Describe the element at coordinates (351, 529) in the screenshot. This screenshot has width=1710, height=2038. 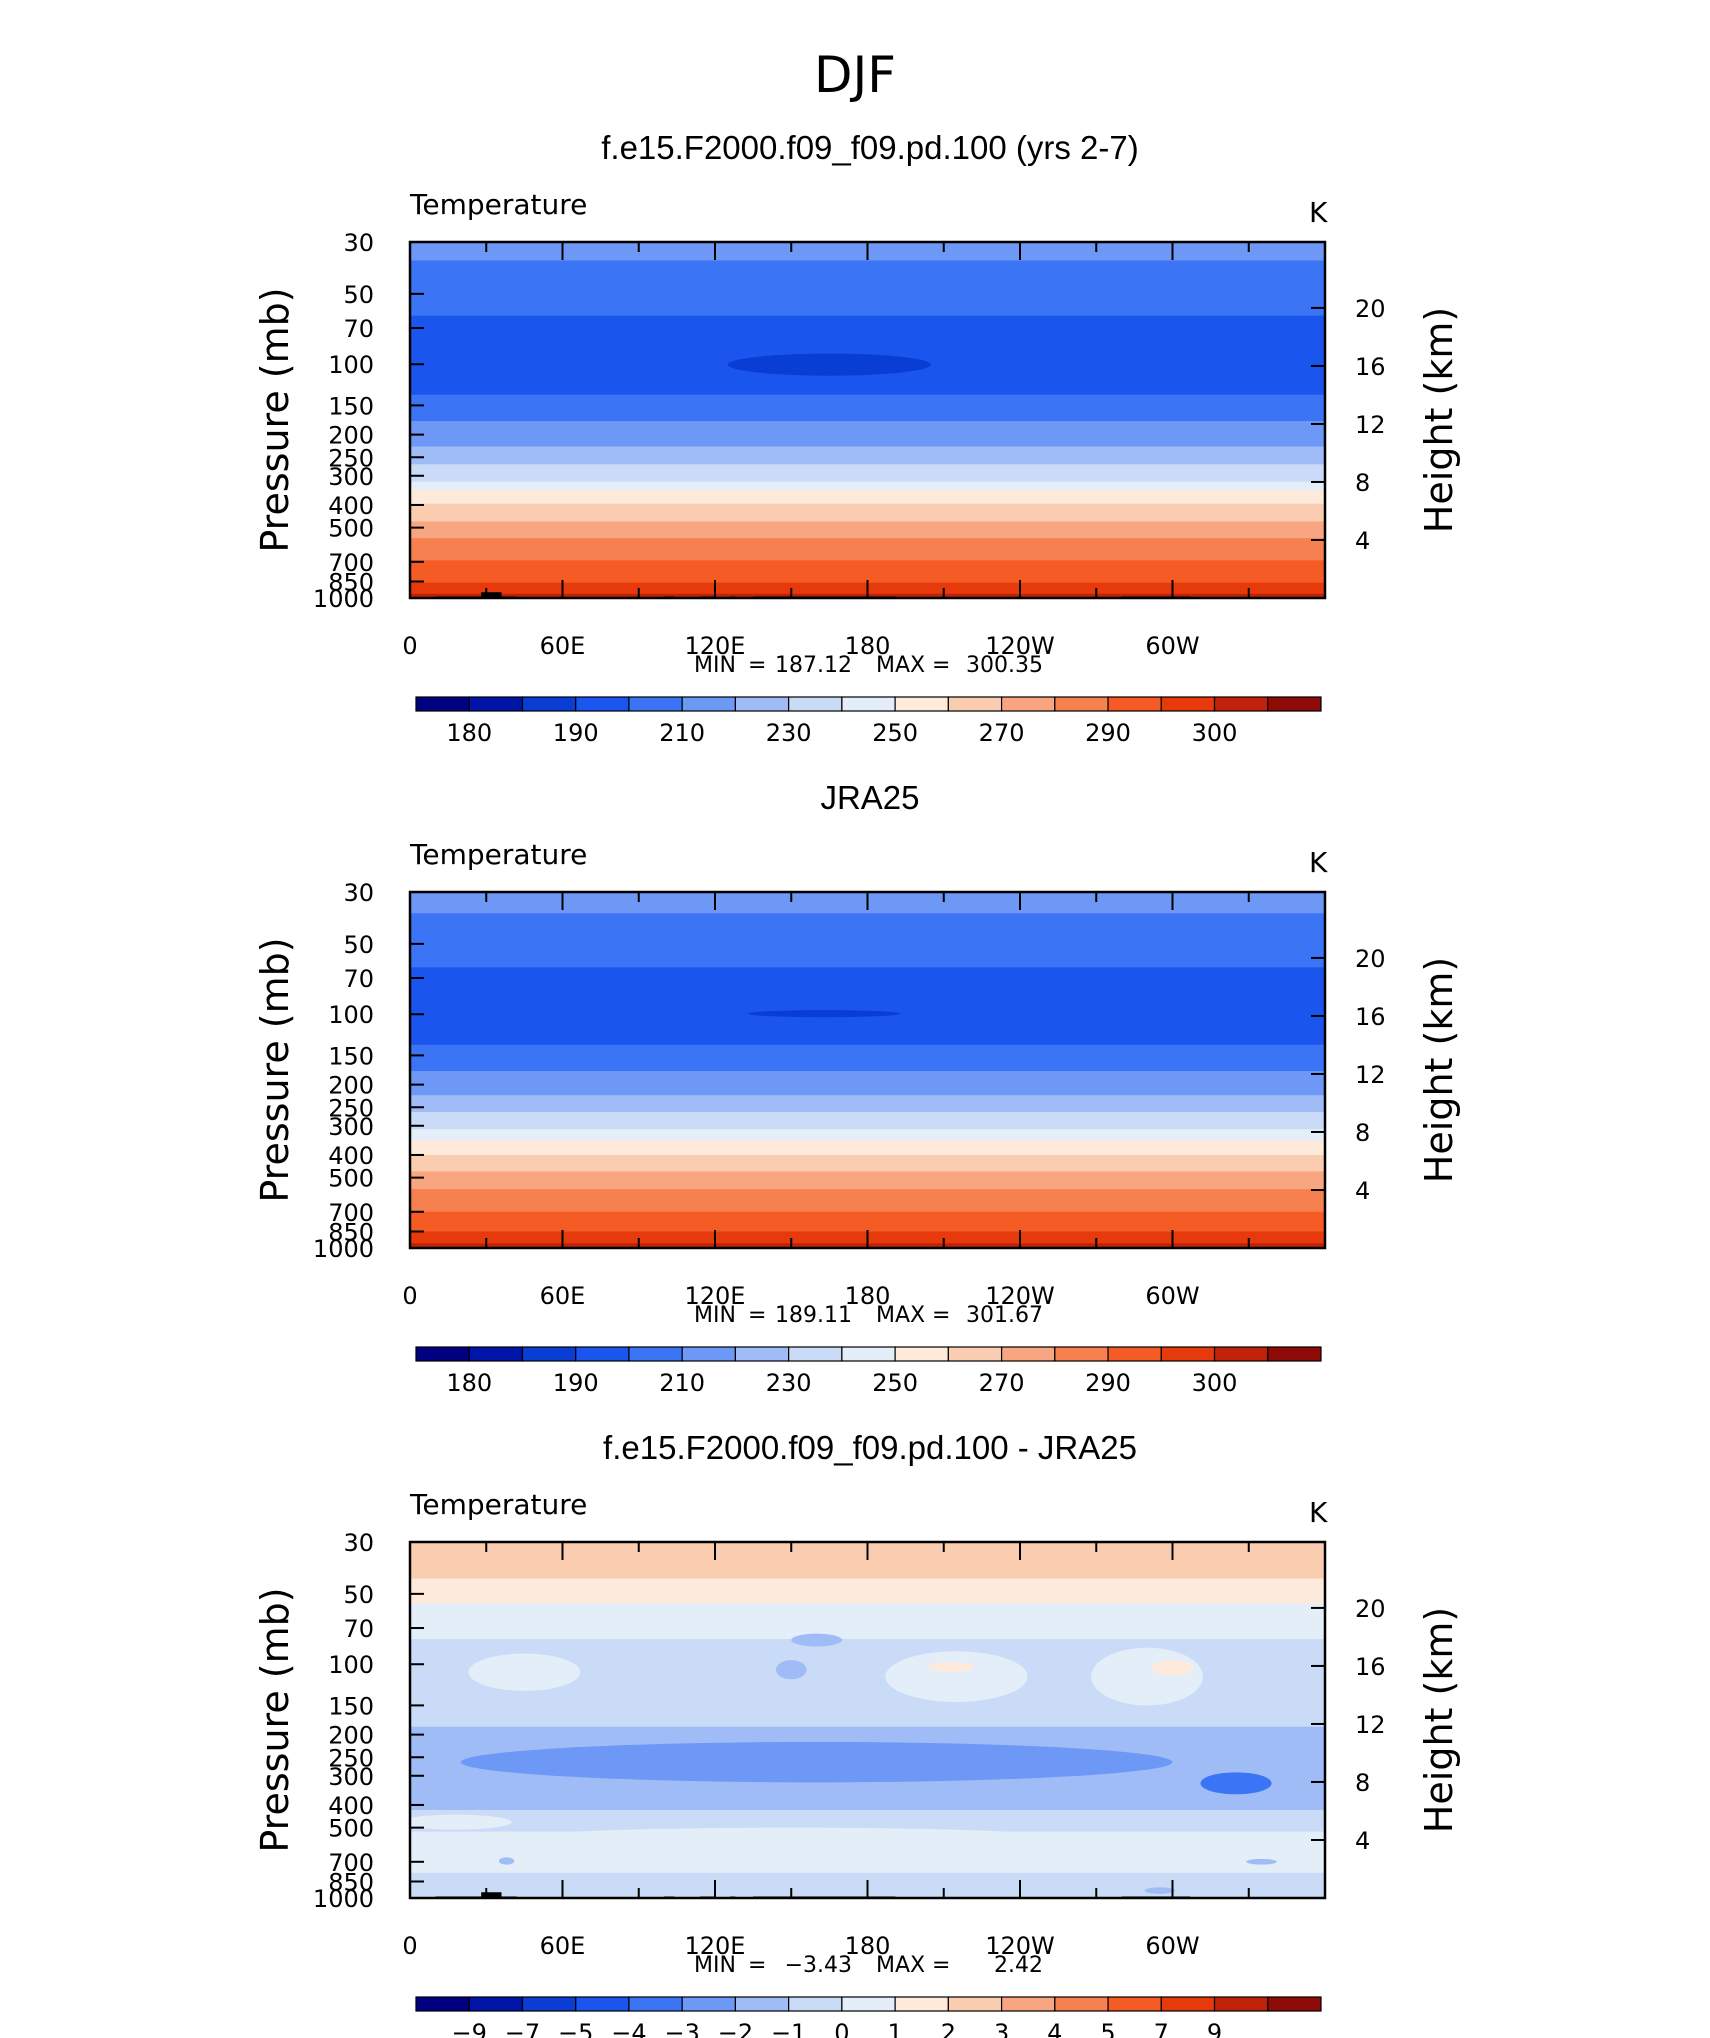
I see `pressure-tick-label: 500` at that location.